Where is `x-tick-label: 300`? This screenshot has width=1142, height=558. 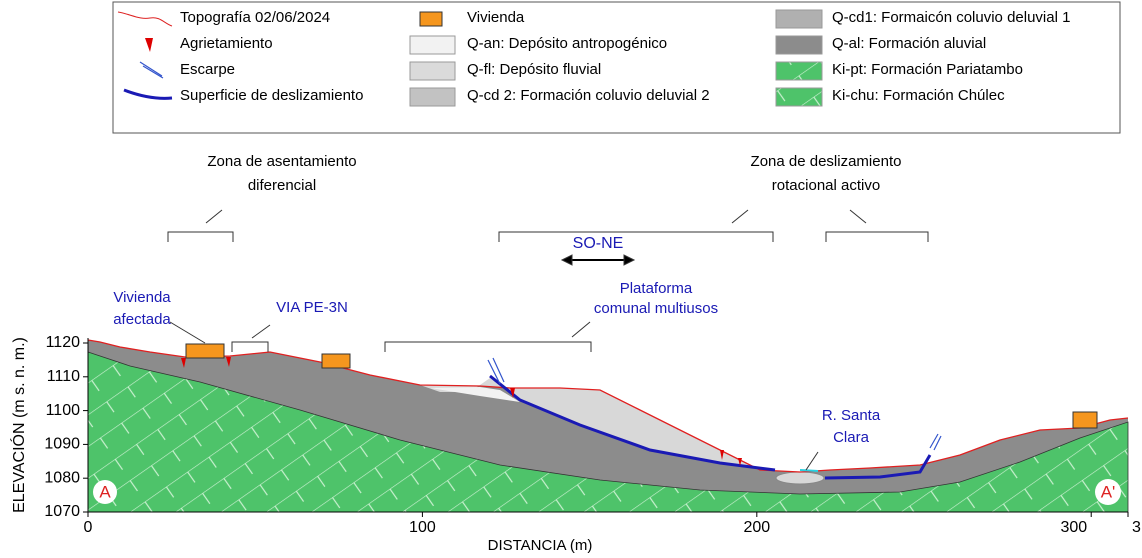
x-tick-label: 300 is located at coordinates (1074, 527).